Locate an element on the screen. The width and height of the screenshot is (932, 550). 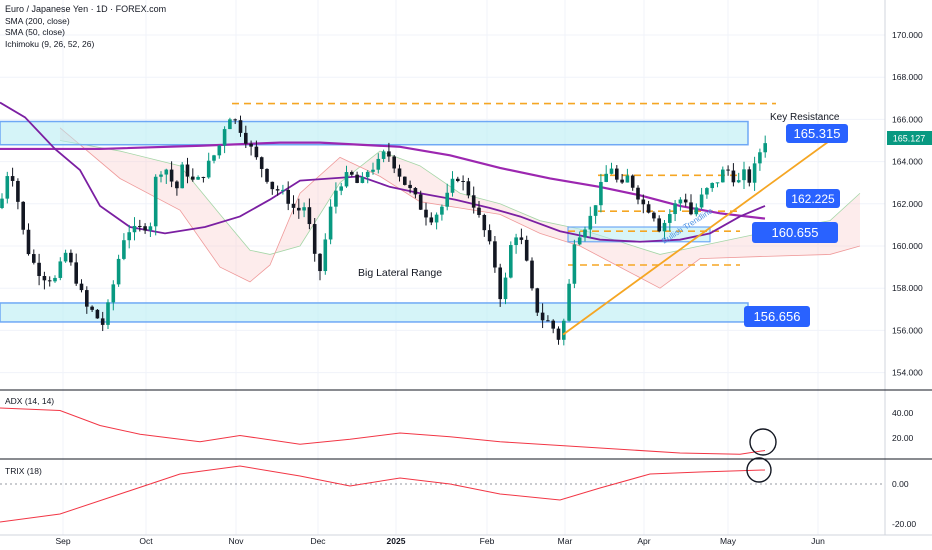
price-tick-label: 168.000 is located at coordinates (907, 77).